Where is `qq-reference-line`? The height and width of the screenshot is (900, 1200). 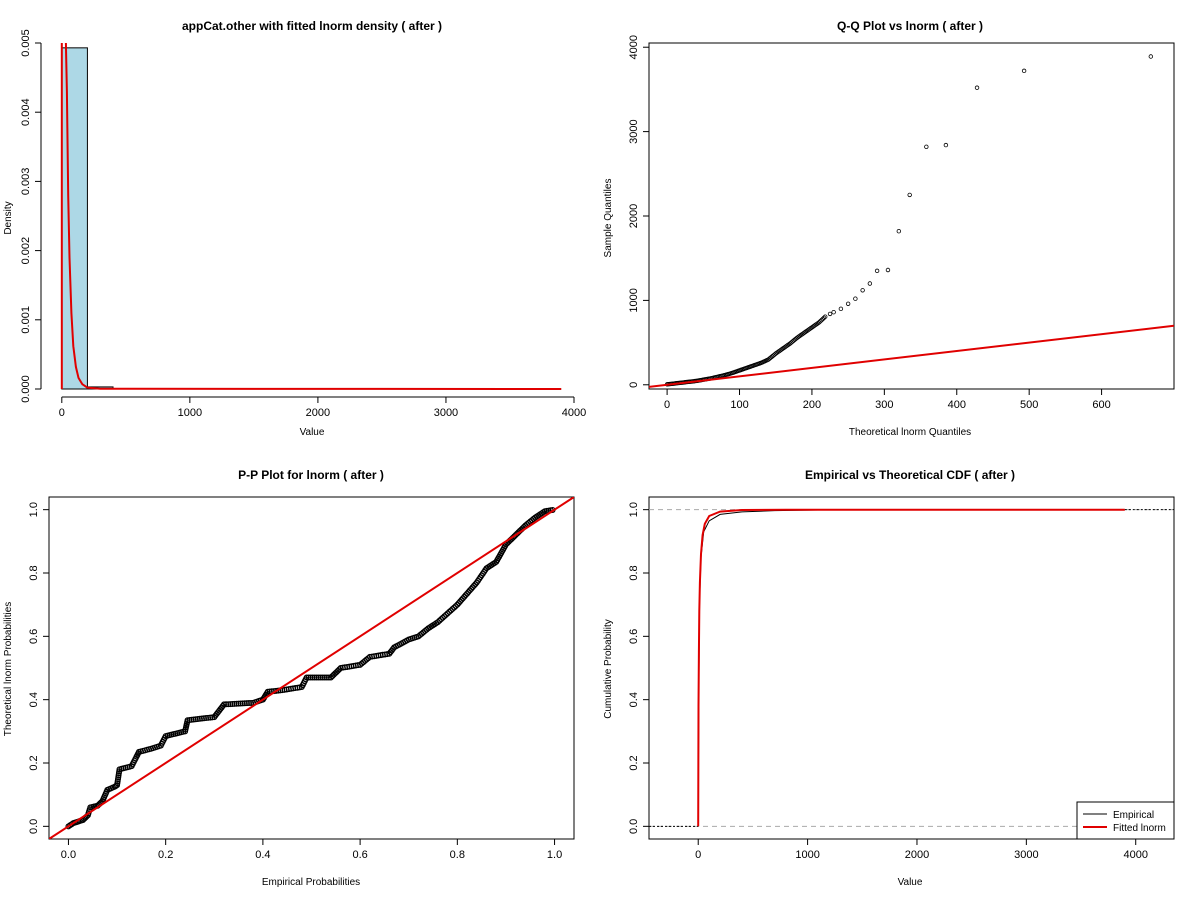 qq-reference-line is located at coordinates (911, 356).